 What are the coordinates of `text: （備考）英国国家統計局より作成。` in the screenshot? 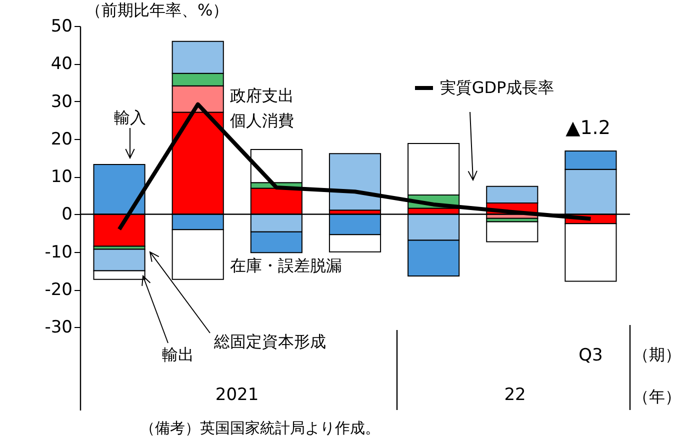 It's located at (260, 428).